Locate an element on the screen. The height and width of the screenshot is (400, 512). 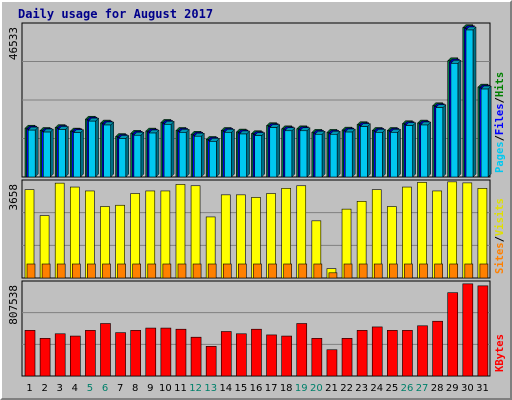
x-tick-label-day-1: 1 is located at coordinates (29, 388).